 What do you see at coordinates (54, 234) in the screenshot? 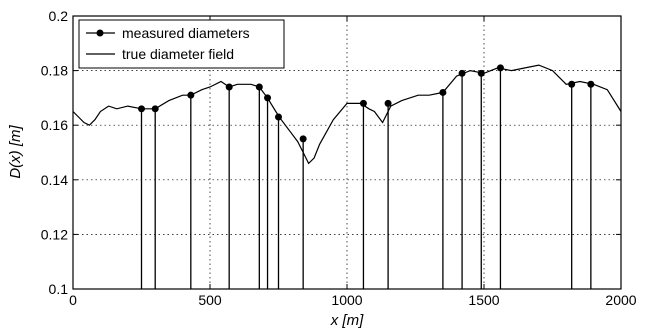
I see `y-tick-label: 0.12` at bounding box center [54, 234].